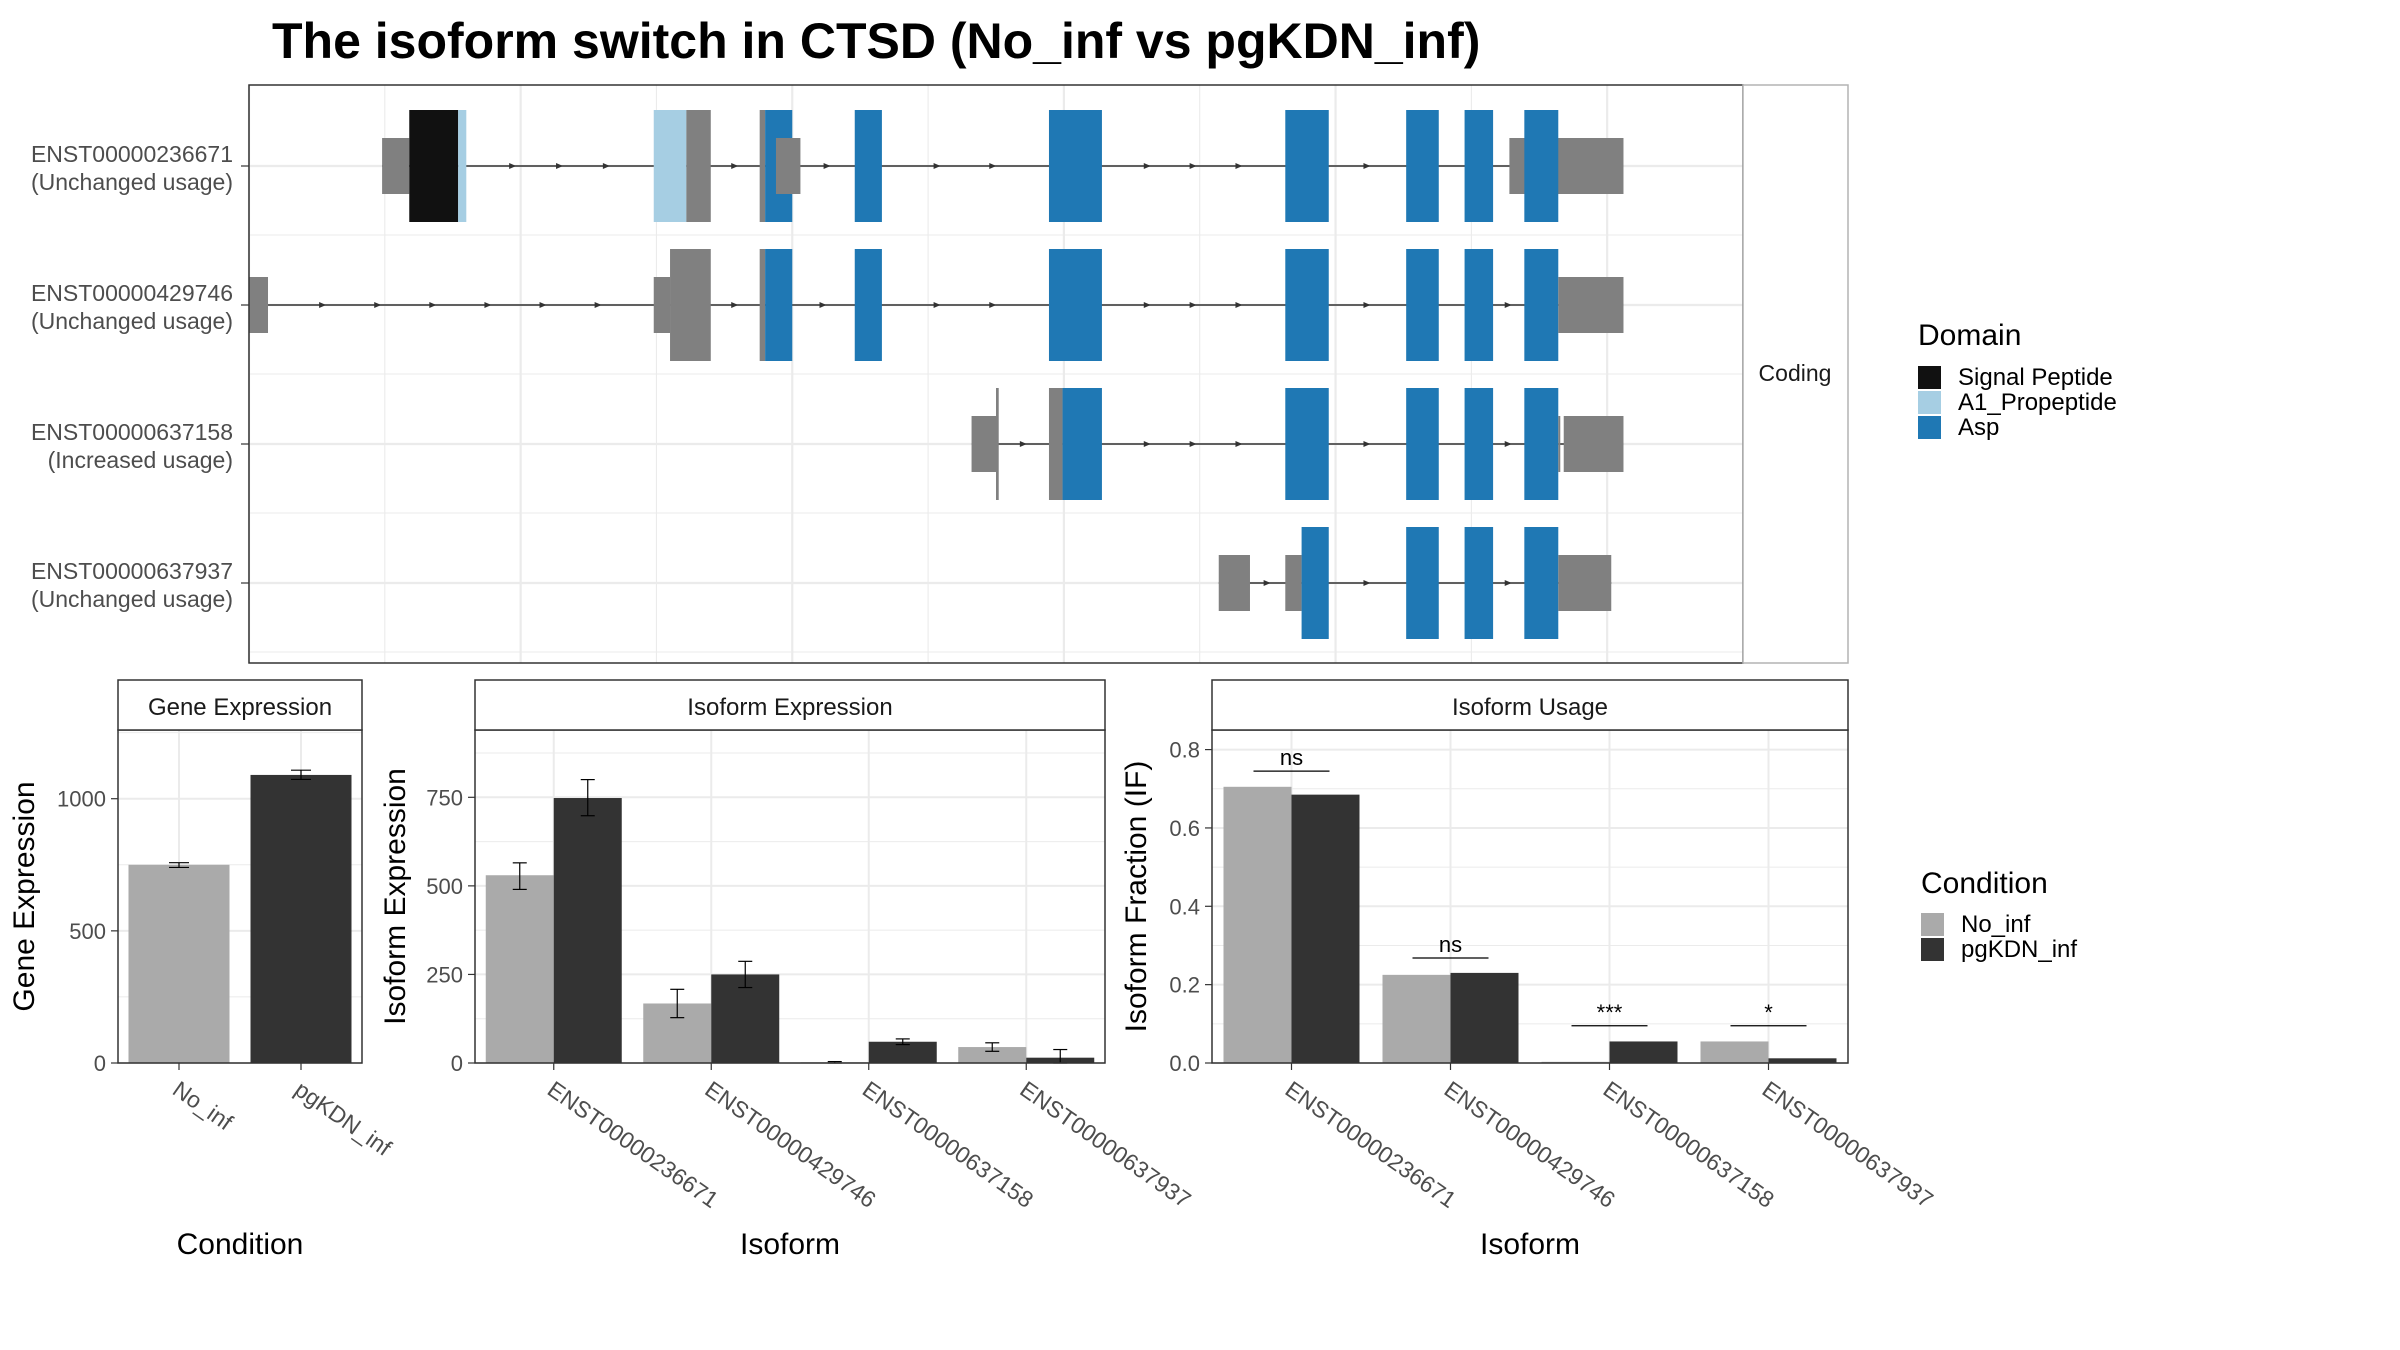 The image size is (2400, 1350). I want to click on y-tick-label: 250, so click(444, 974).